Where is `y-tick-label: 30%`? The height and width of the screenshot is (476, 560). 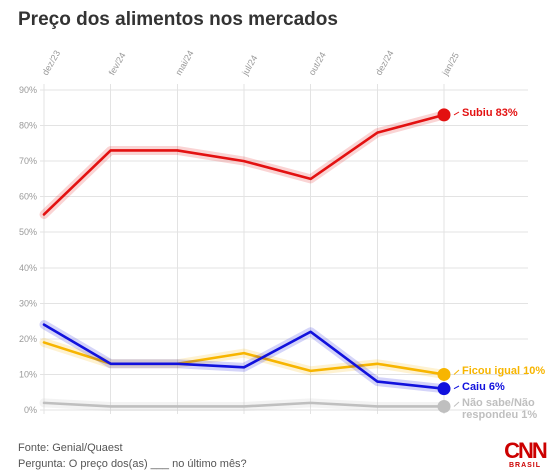
y-tick-label: 30% is located at coordinates (28, 303).